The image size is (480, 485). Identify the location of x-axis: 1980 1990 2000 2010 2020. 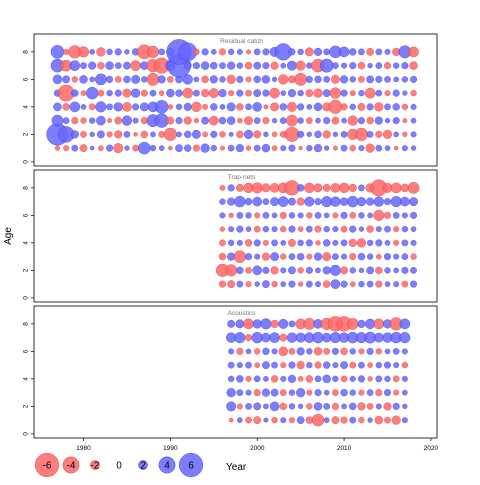
(257, 445).